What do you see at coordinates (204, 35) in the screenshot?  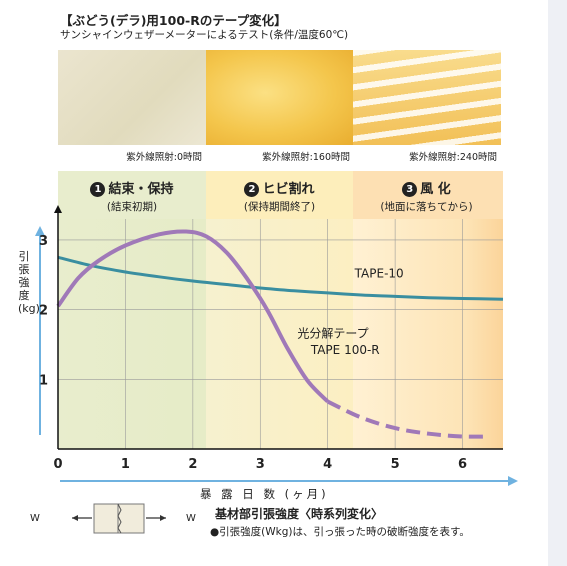 I see `page-subtitle: サンシャインウェザーメーターによるテスト(条件/温度60℃)` at bounding box center [204, 35].